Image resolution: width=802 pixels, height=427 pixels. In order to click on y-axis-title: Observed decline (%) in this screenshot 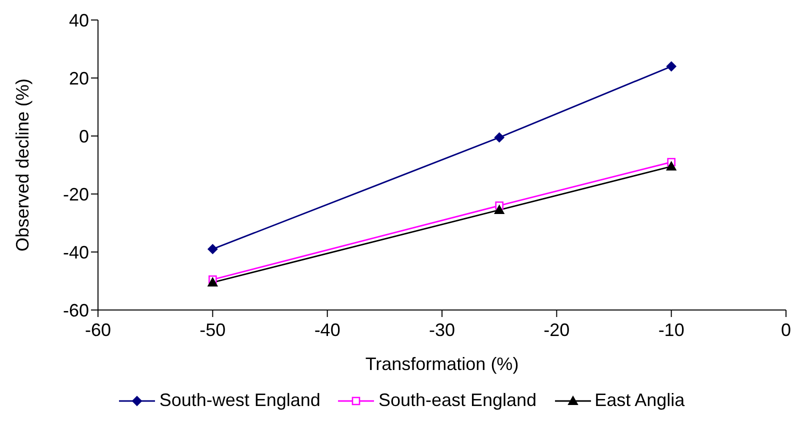, I will do `click(22, 165)`.